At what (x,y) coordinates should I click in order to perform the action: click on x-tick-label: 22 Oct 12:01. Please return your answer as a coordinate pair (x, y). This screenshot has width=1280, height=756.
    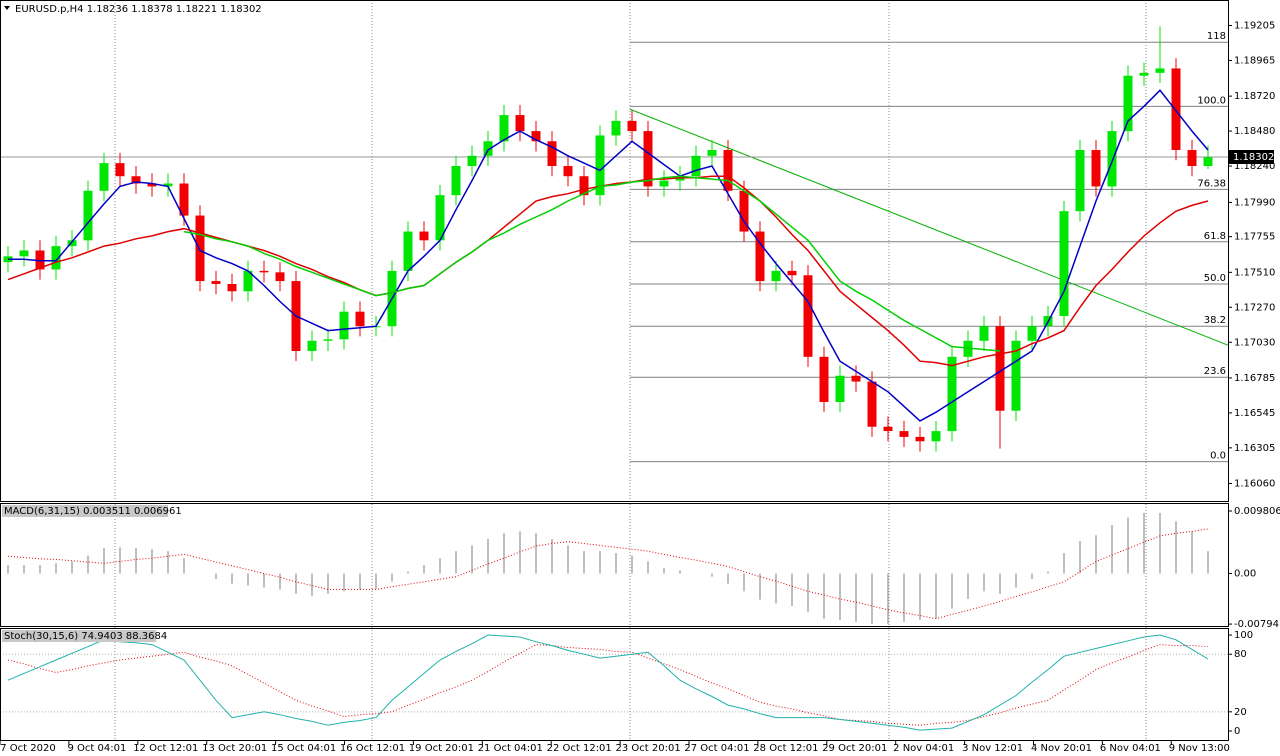
    Looking at the image, I should click on (579, 748).